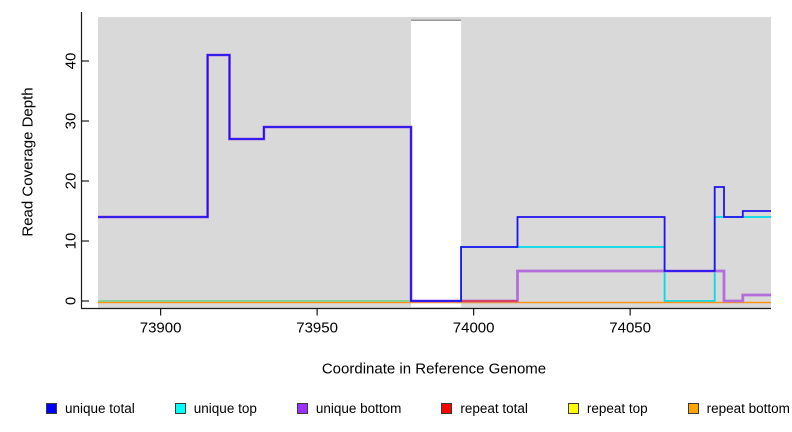 Image resolution: width=792 pixels, height=432 pixels. What do you see at coordinates (71, 61) in the screenshot?
I see `y-tick-label-40: 40` at bounding box center [71, 61].